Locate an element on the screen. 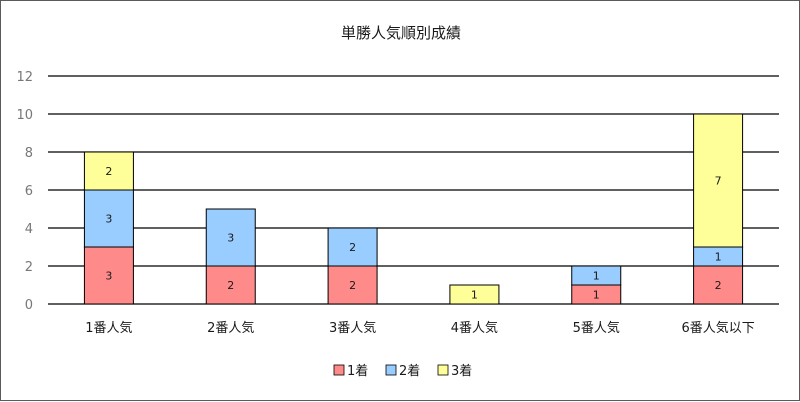 This screenshot has width=800, height=402. legend-label: 2着 is located at coordinates (409, 371).